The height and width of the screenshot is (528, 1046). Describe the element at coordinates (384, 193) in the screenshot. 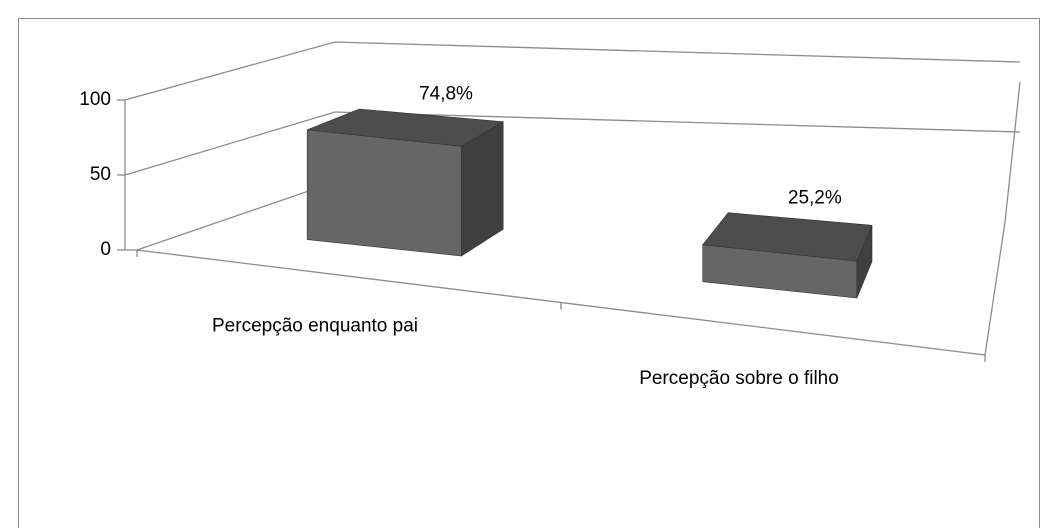

I see `bar-front` at that location.